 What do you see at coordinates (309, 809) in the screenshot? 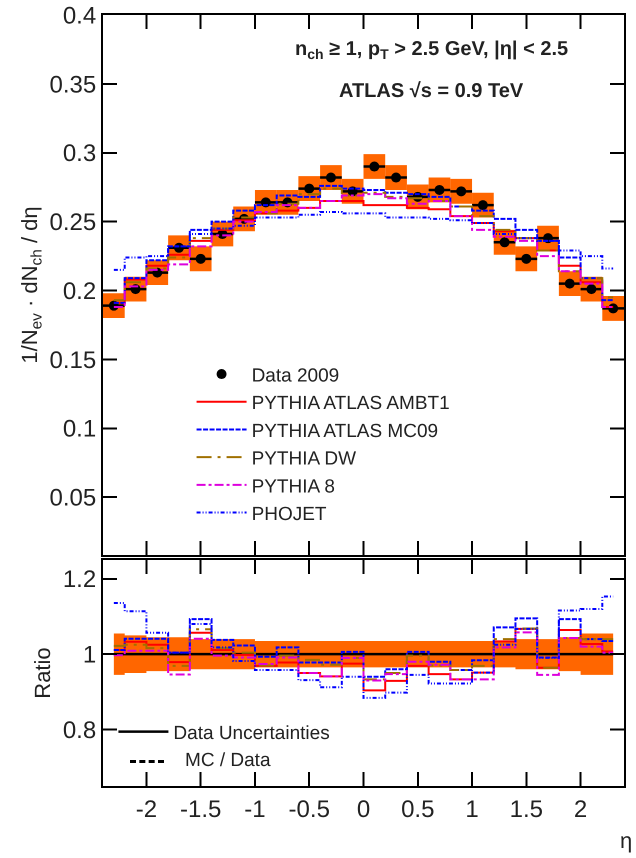
I see `x-tick-label: -0.5` at bounding box center [309, 809].